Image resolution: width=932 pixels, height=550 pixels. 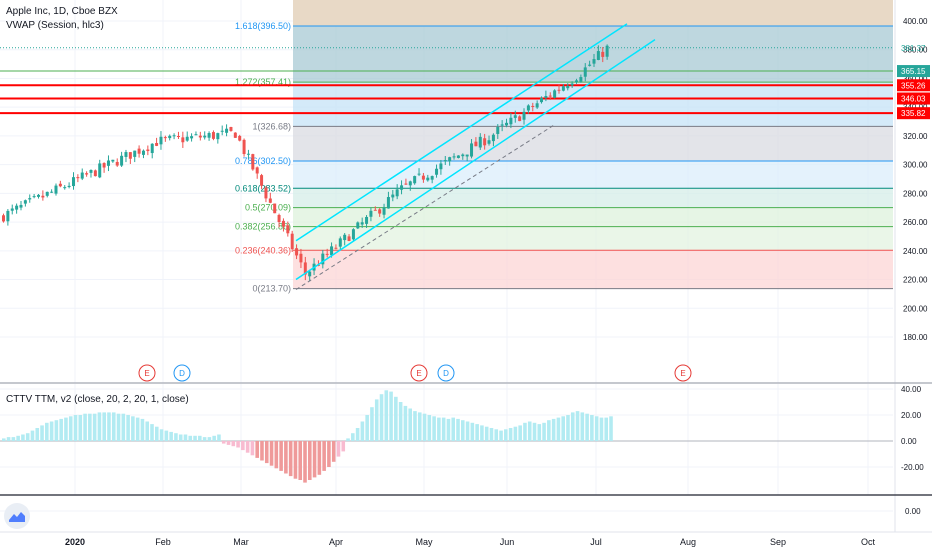 I want to click on price-axis-background, so click(x=913, y=275).